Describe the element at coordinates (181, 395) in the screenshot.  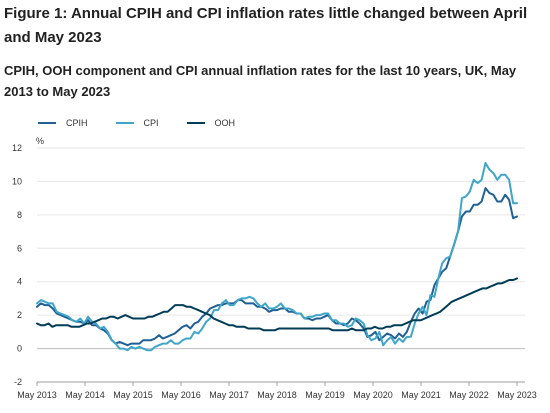
I see `x-tick-label: May 2016` at that location.